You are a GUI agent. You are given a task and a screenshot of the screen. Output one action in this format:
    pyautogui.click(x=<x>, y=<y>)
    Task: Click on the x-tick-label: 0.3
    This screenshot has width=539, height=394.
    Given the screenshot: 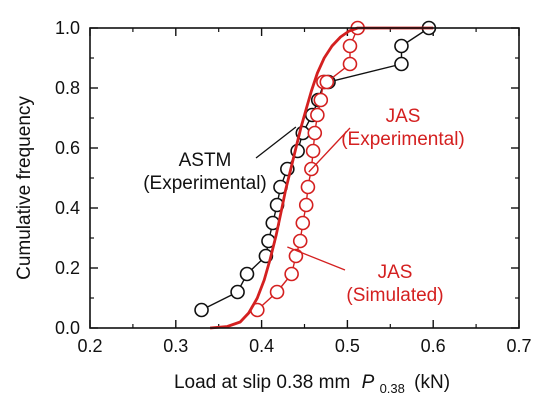 What is the action you would take?
    pyautogui.click(x=175, y=346)
    